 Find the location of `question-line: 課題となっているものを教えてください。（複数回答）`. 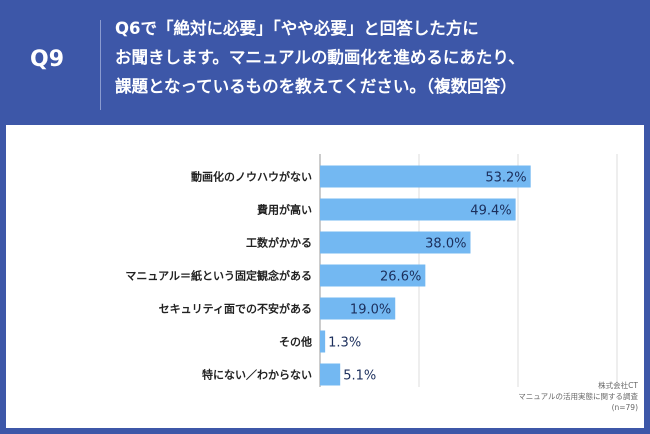

question-line: 課題となっているものを教えてください。（複数回答） is located at coordinates (316, 86).